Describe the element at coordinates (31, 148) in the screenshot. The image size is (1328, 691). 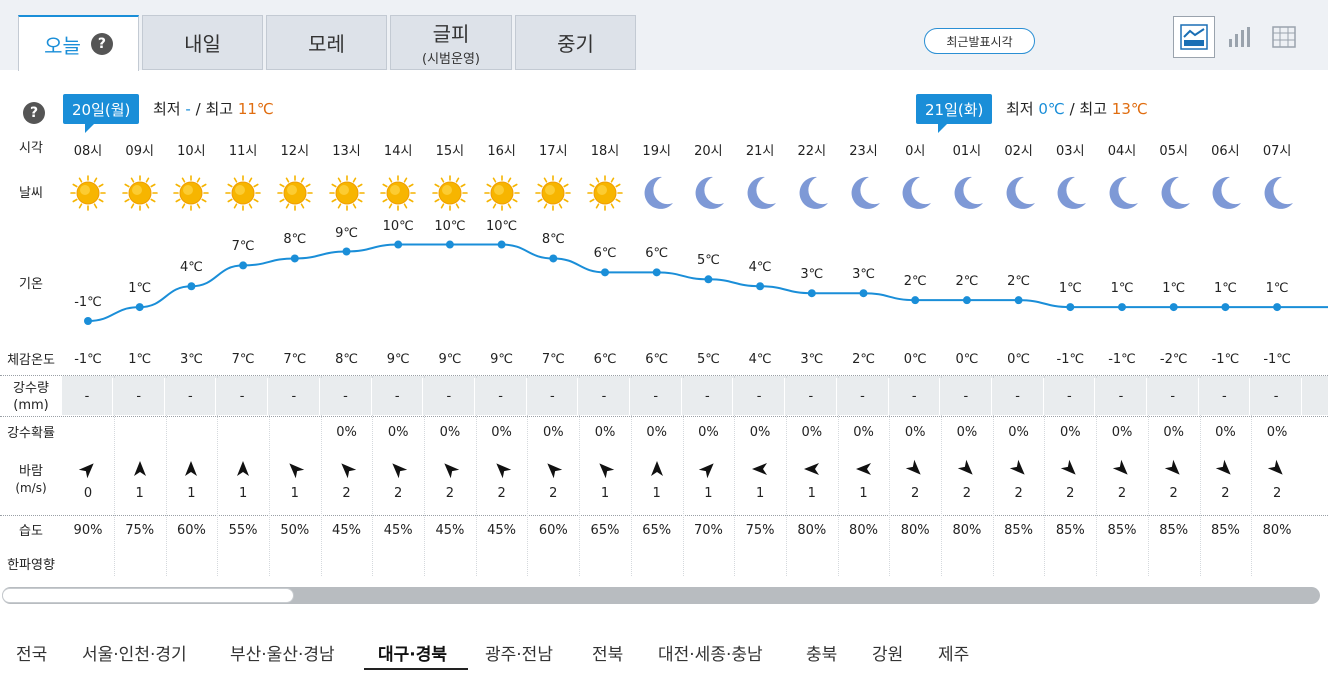
I see `row-label-time: 시각` at that location.